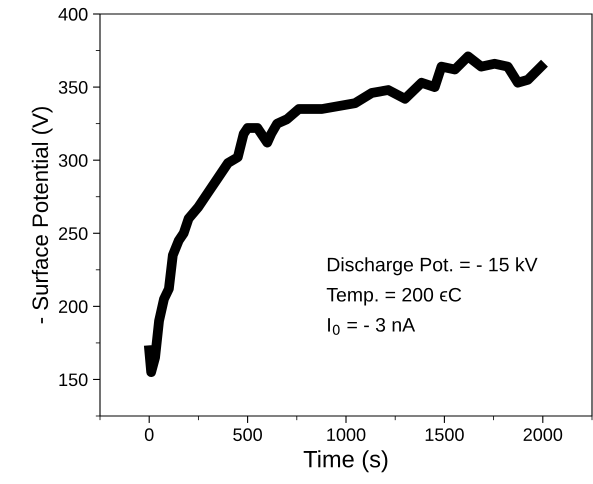 The image size is (593, 484). What do you see at coordinates (73, 87) in the screenshot?
I see `y-tick-label: 350` at bounding box center [73, 87].